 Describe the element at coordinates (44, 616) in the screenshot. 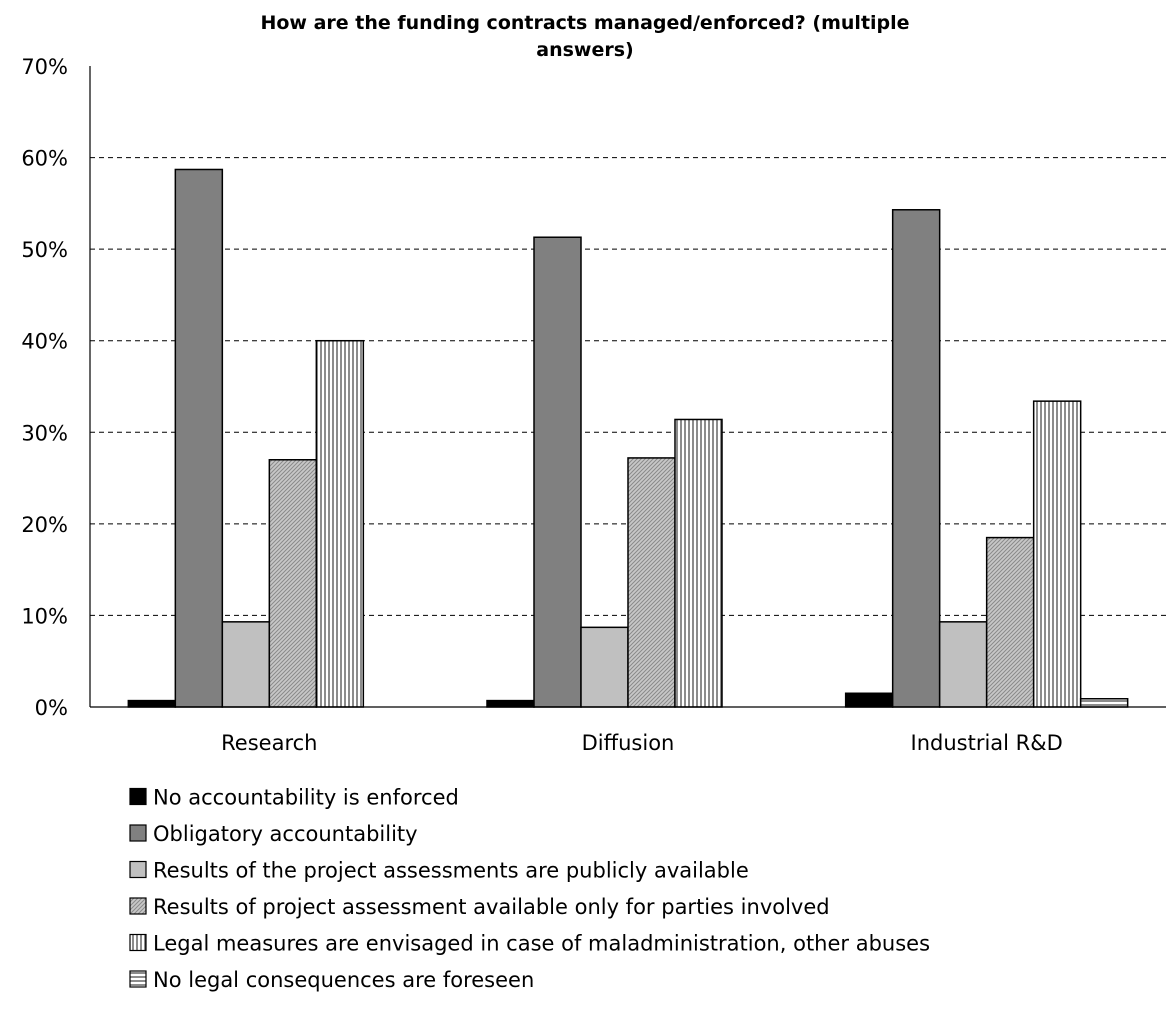

I see `y-tick-label: 10%` at that location.